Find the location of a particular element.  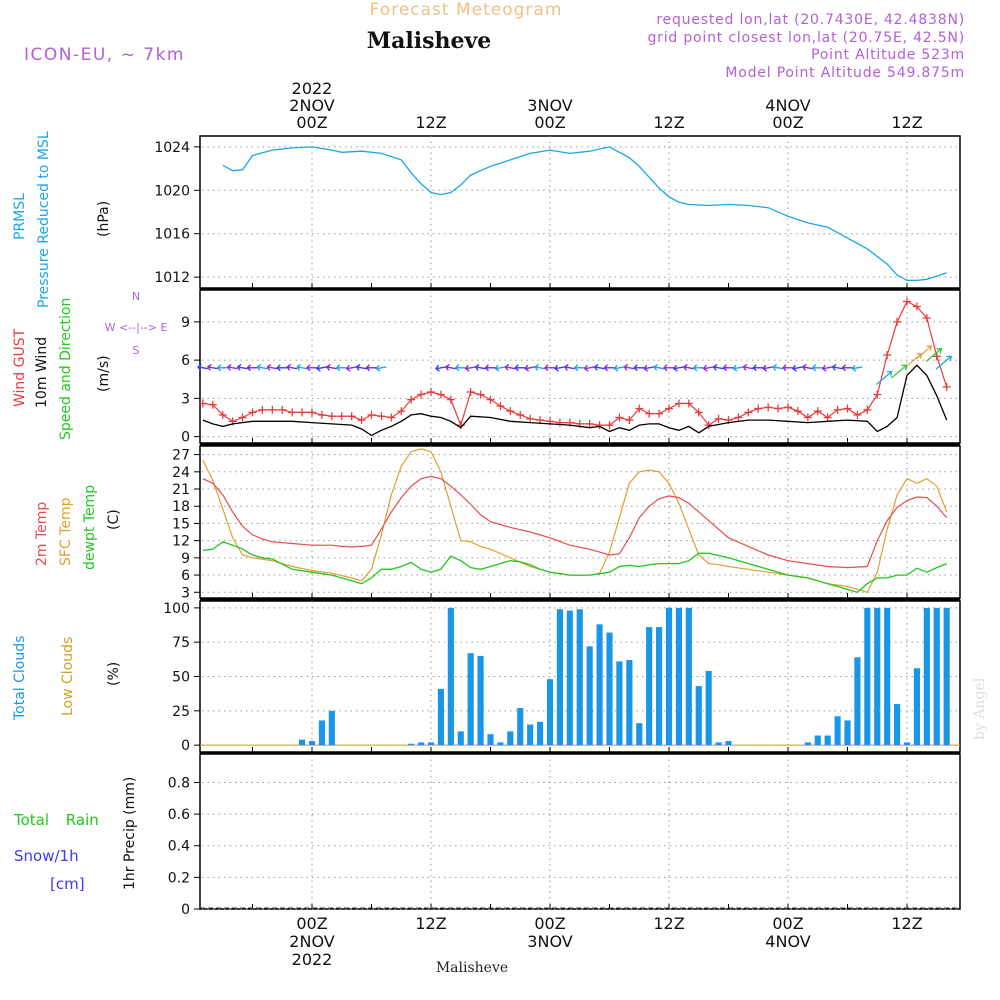

top-time-label: 00Z is located at coordinates (311, 122).